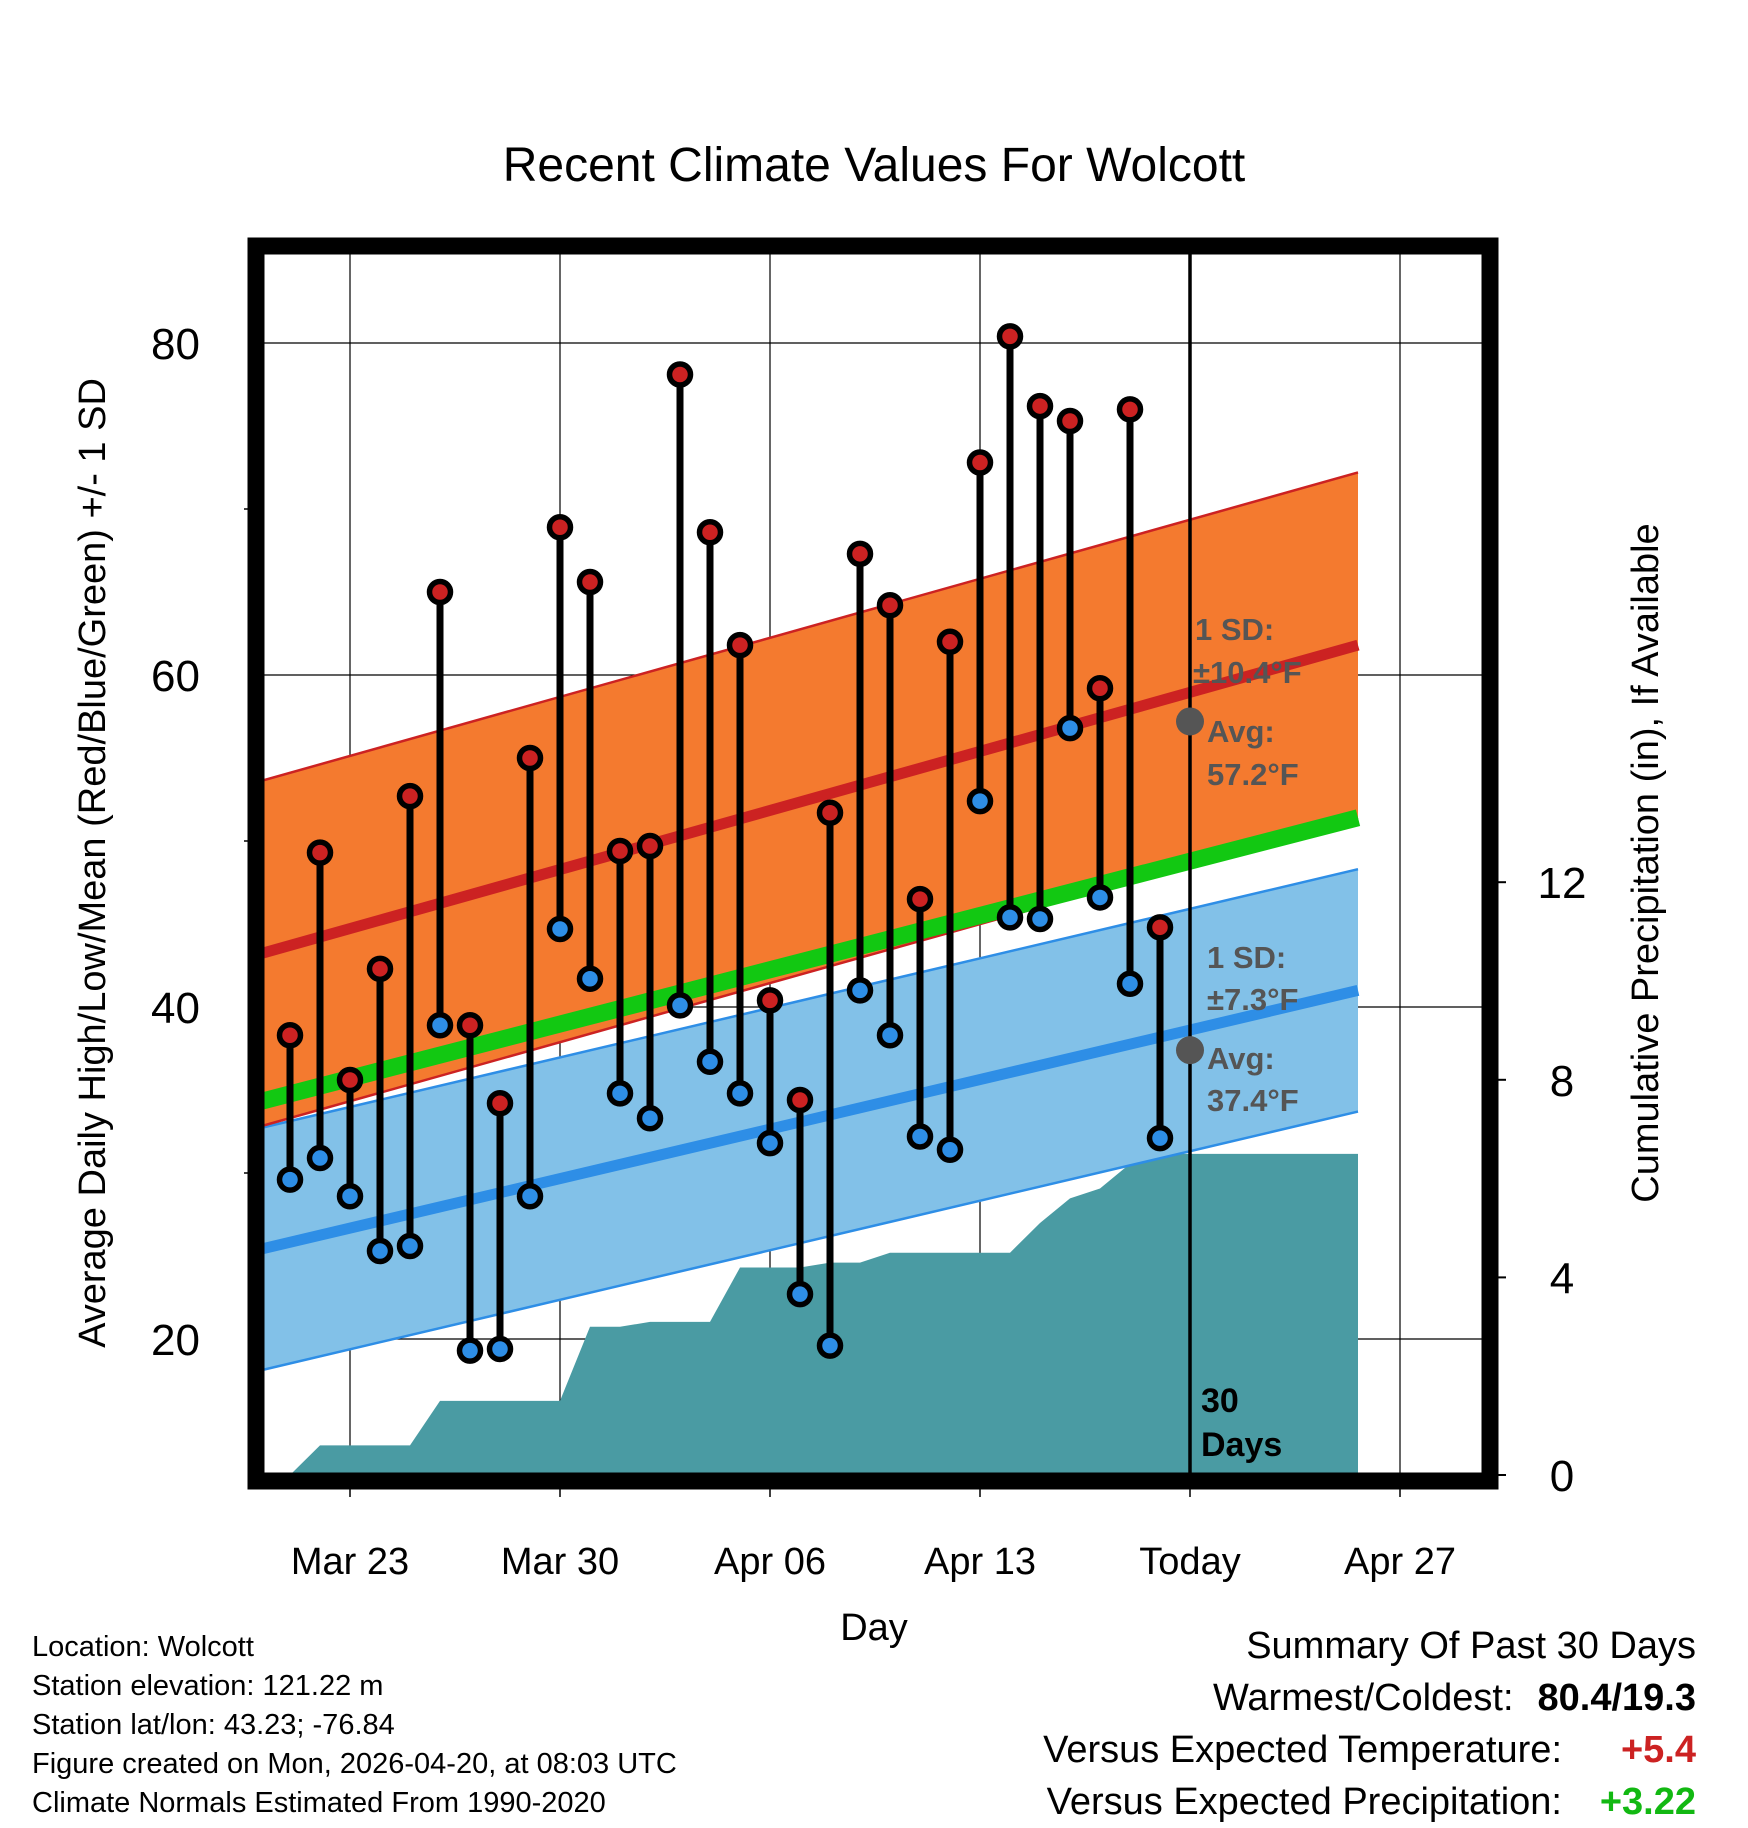 Image resolution: width=1748 pixels, height=1828 pixels. What do you see at coordinates (980, 1562) in the screenshot?
I see `x-tick-label: Apr 13` at bounding box center [980, 1562].